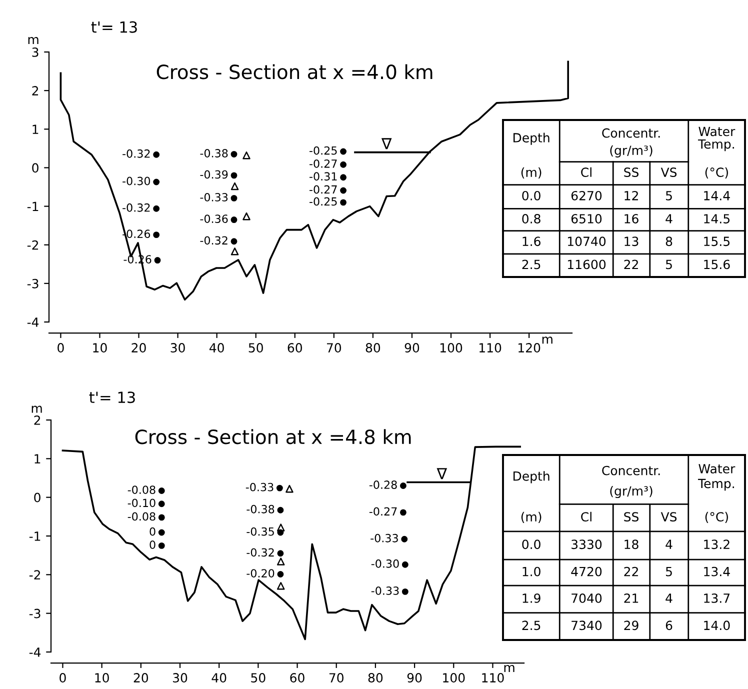 The height and width of the screenshot is (689, 748). What do you see at coordinates (631, 598) in the screenshot?
I see `text: 21` at bounding box center [631, 598].